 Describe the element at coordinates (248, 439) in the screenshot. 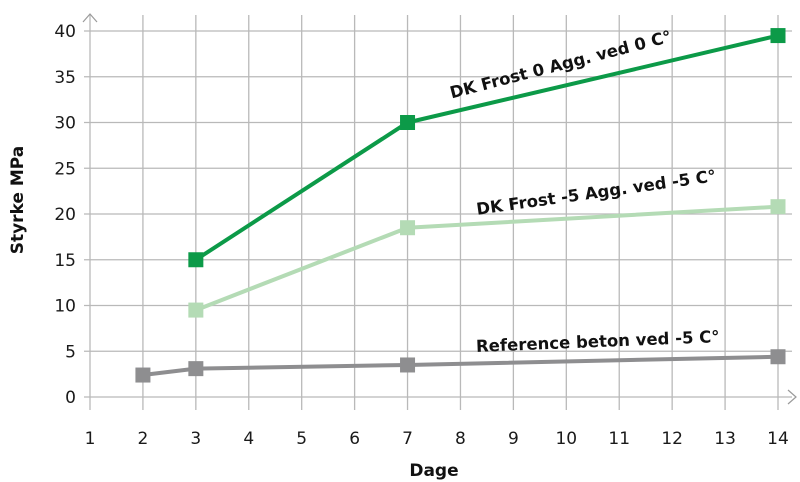

I see `x-tick-label: 4` at that location.